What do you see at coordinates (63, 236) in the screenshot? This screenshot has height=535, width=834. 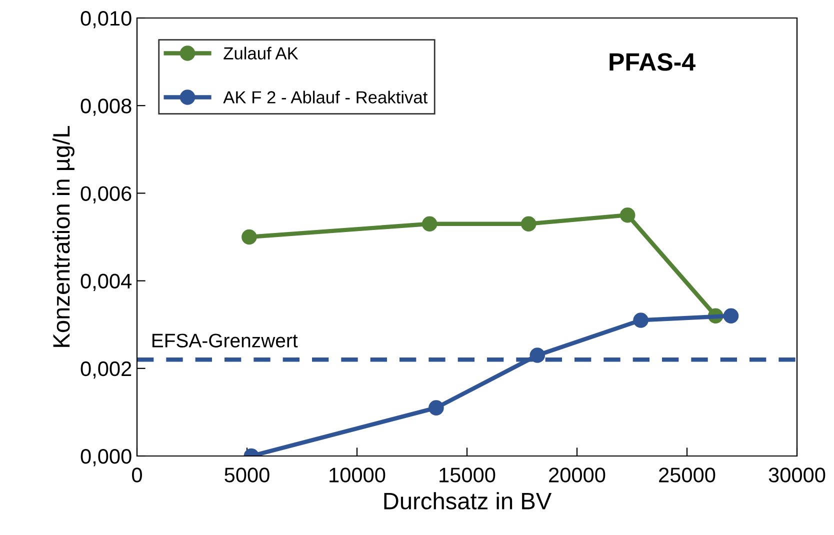 I see `y-axis-title: Konzentration in µg/L` at bounding box center [63, 236].